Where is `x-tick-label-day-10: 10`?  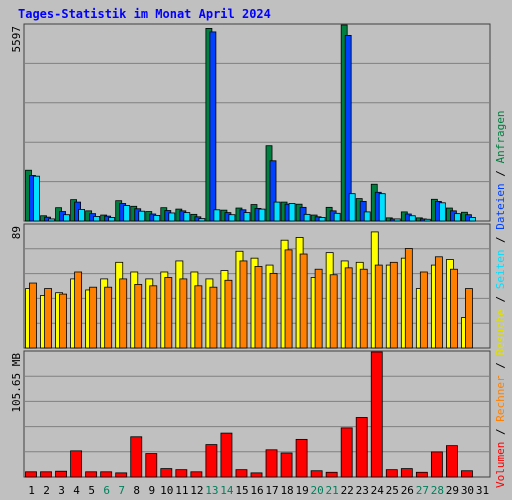
x-tick-label-day-10: 10 is located at coordinates (166, 490).